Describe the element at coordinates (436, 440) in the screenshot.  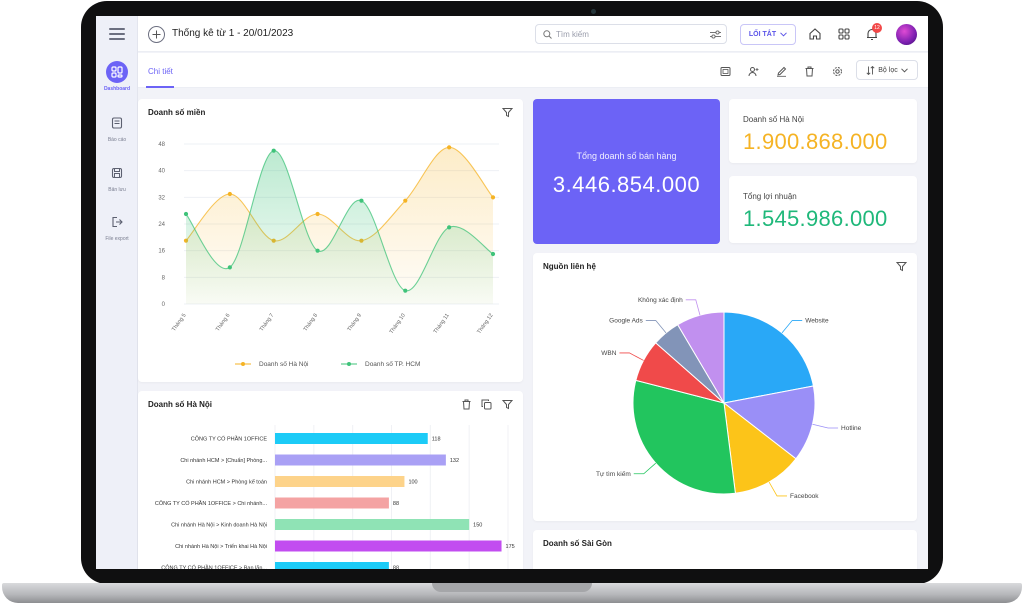
I see `bar-value-label: 118` at that location.